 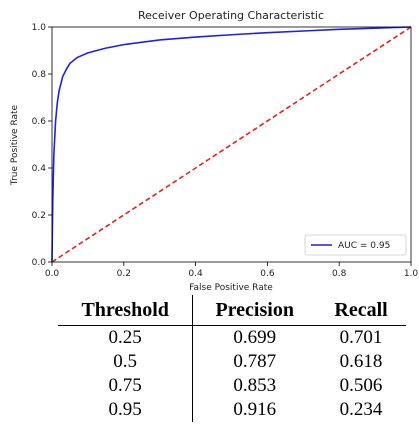 What do you see at coordinates (126, 362) in the screenshot?
I see `threshold-cell: 0.5` at bounding box center [126, 362].